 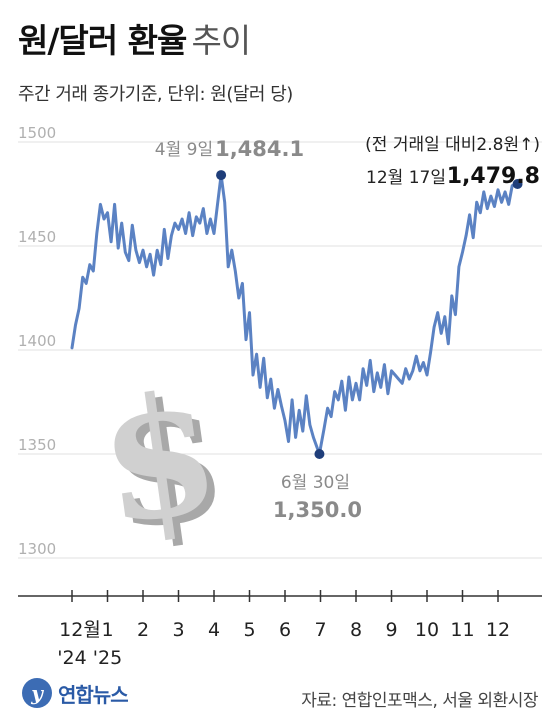 What do you see at coordinates (285, 630) in the screenshot?
I see `x-tick-label: 6` at bounding box center [285, 630].